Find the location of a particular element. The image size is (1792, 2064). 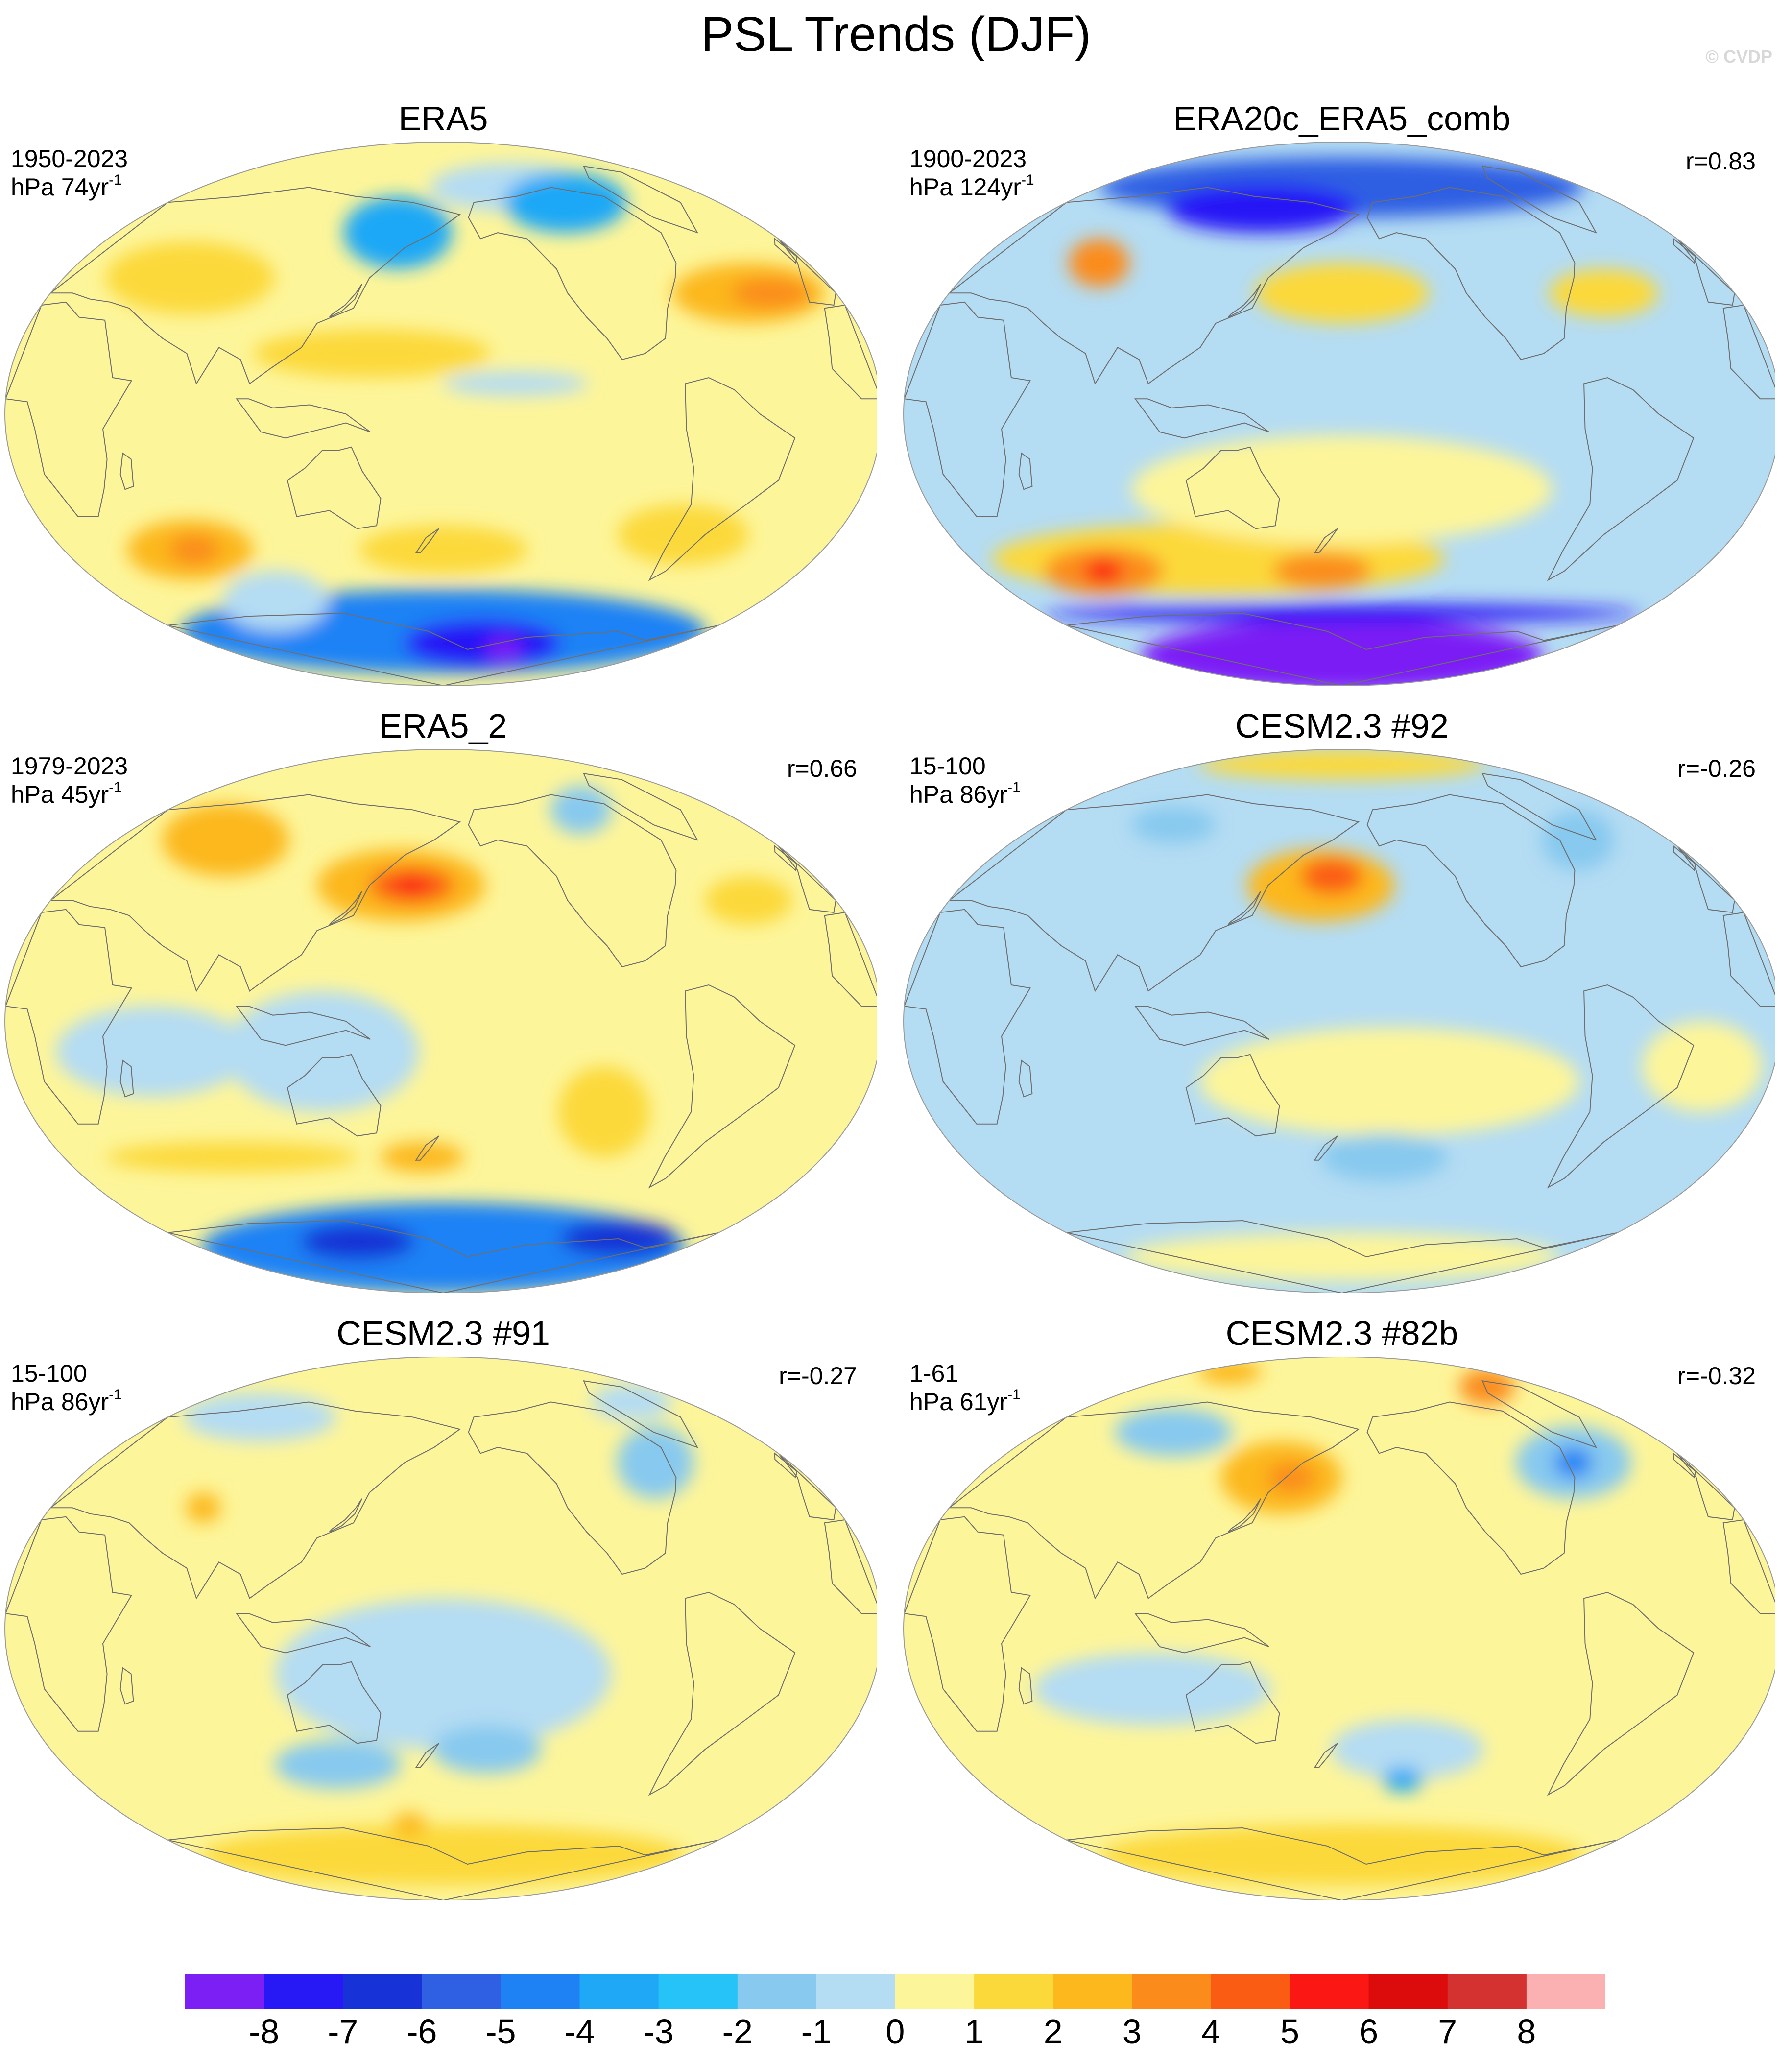

coastline-madagascar is located at coordinates (1025, 1686).